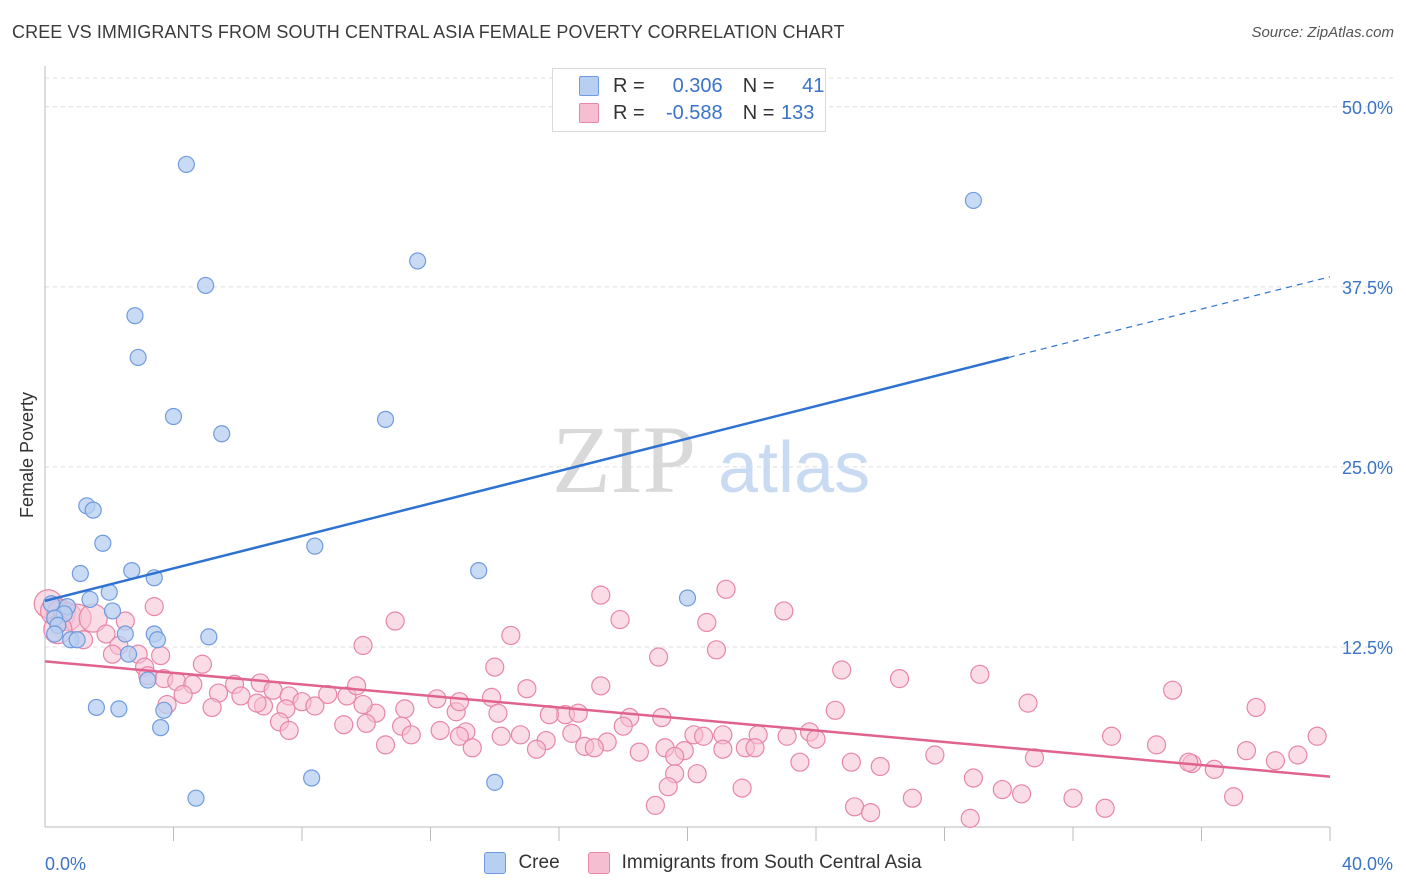  What do you see at coordinates (624, 459) in the screenshot?
I see `watermark-zip: ZIP` at bounding box center [624, 459].